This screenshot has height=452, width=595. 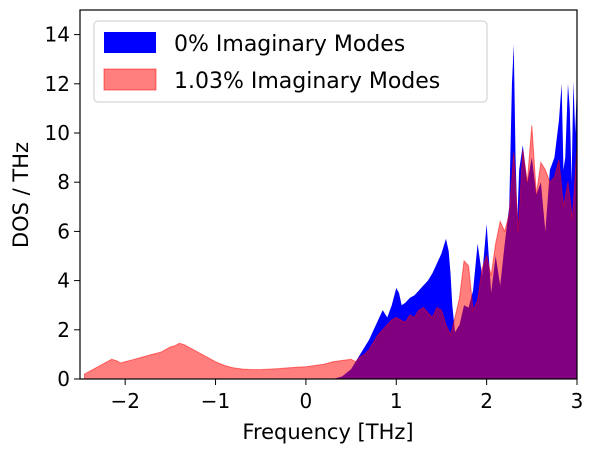 I want to click on x-tick-label: −1, so click(x=215, y=401).